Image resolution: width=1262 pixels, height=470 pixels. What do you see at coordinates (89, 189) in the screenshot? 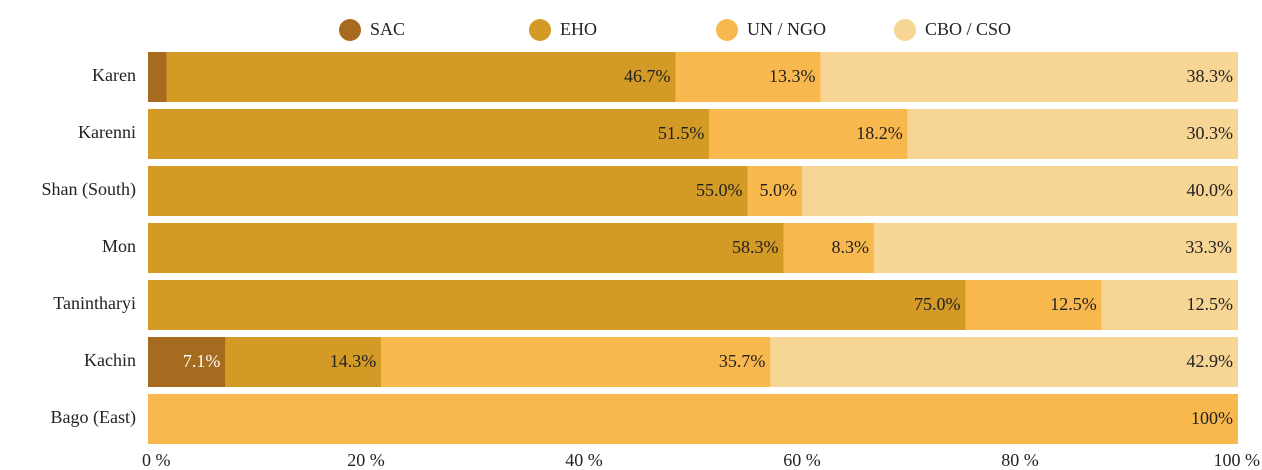
I see `category-label: Shan (South)` at bounding box center [89, 189].